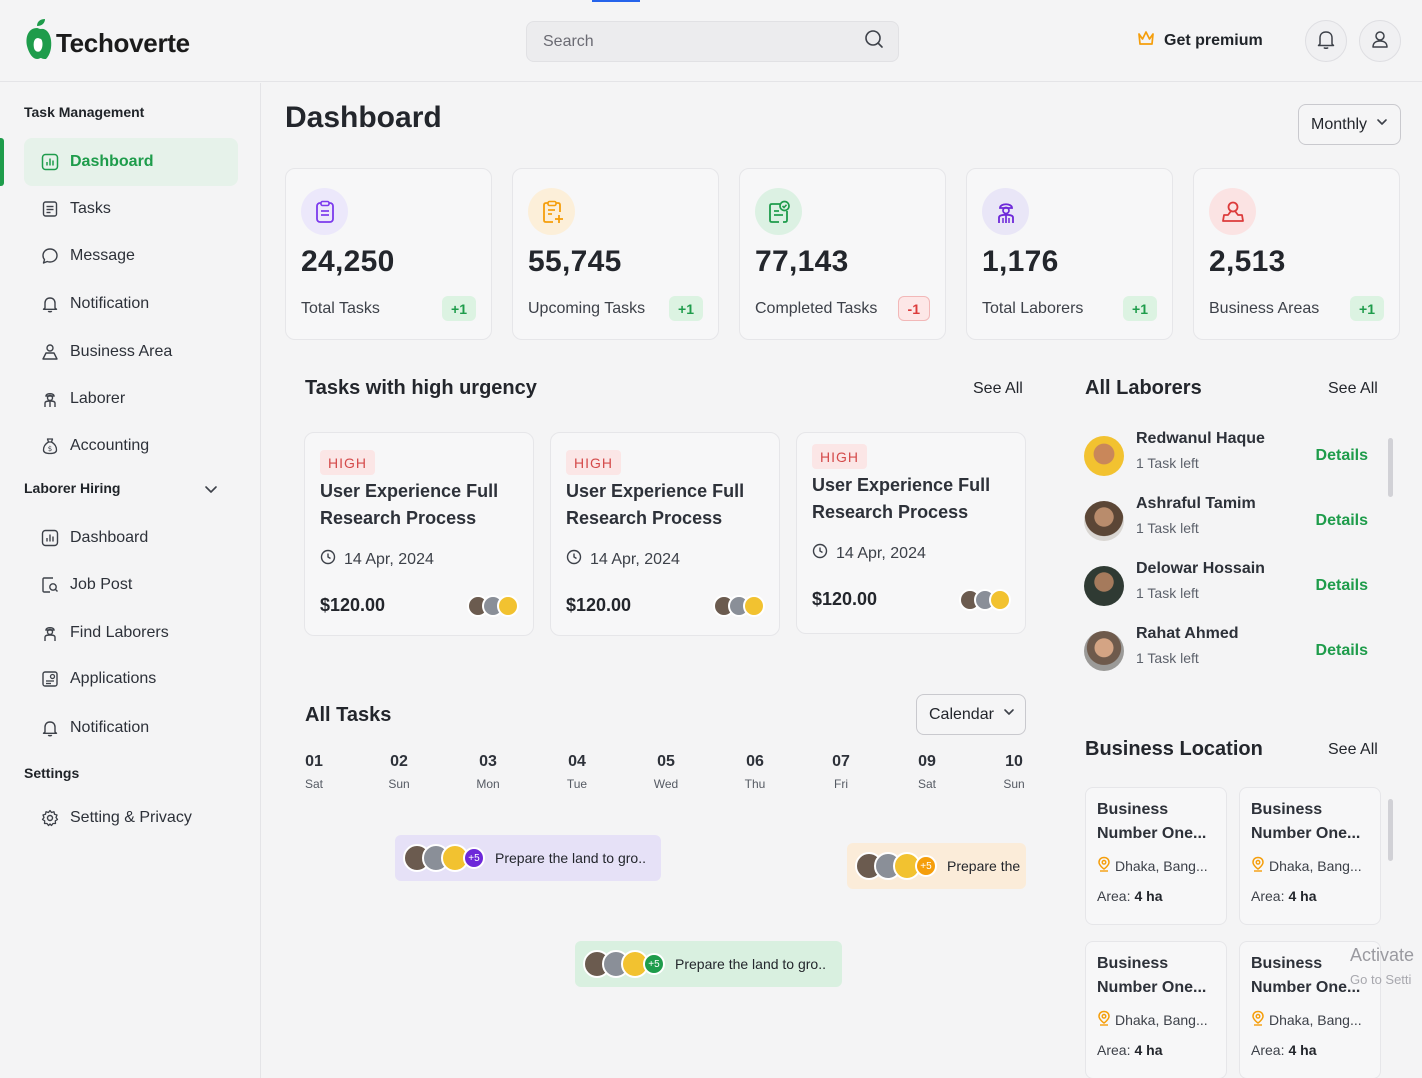 This screenshot has height=1078, width=1422. Describe the element at coordinates (50, 538) in the screenshot. I see `chart-icon` at that location.